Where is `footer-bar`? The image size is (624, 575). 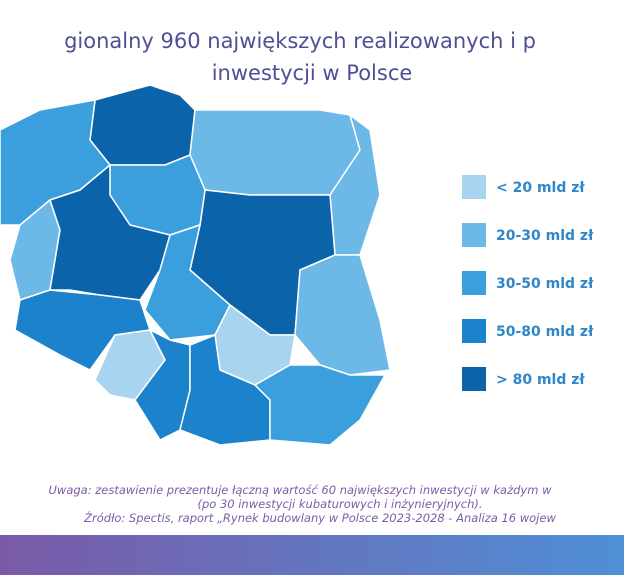 footer-bar is located at coordinates (312, 555).